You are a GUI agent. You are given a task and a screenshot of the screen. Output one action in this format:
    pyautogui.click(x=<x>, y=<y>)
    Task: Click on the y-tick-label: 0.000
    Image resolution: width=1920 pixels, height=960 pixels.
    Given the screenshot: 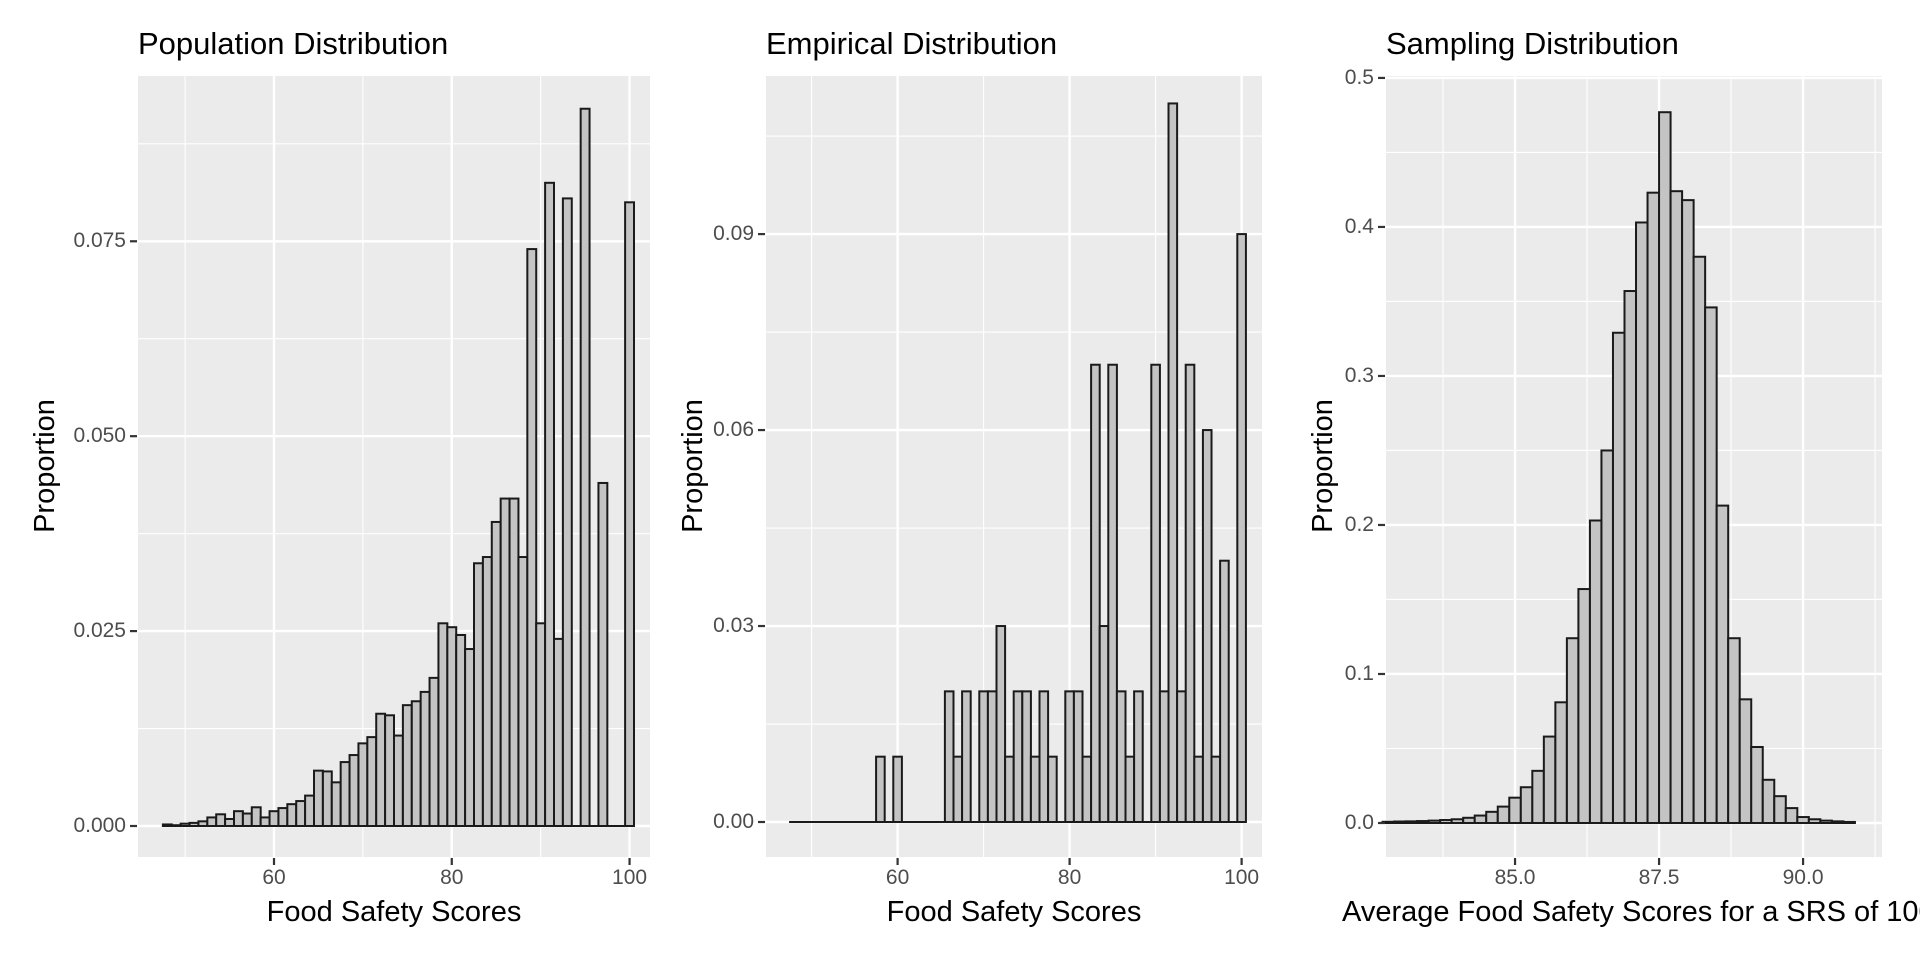 What is the action you would take?
    pyautogui.click(x=99, y=825)
    